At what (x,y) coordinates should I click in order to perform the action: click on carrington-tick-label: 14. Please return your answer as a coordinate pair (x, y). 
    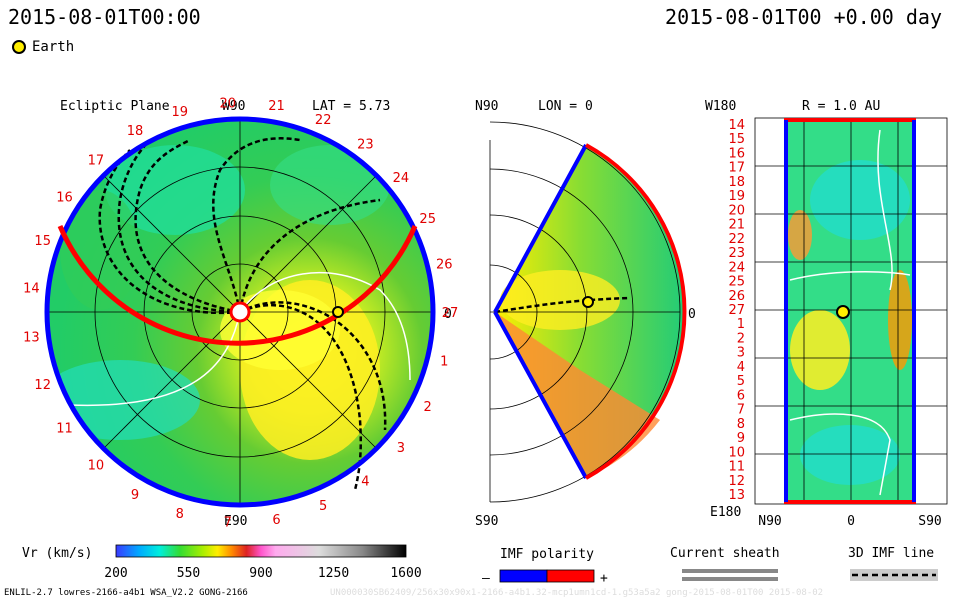
    Looking at the image, I should click on (31, 289).